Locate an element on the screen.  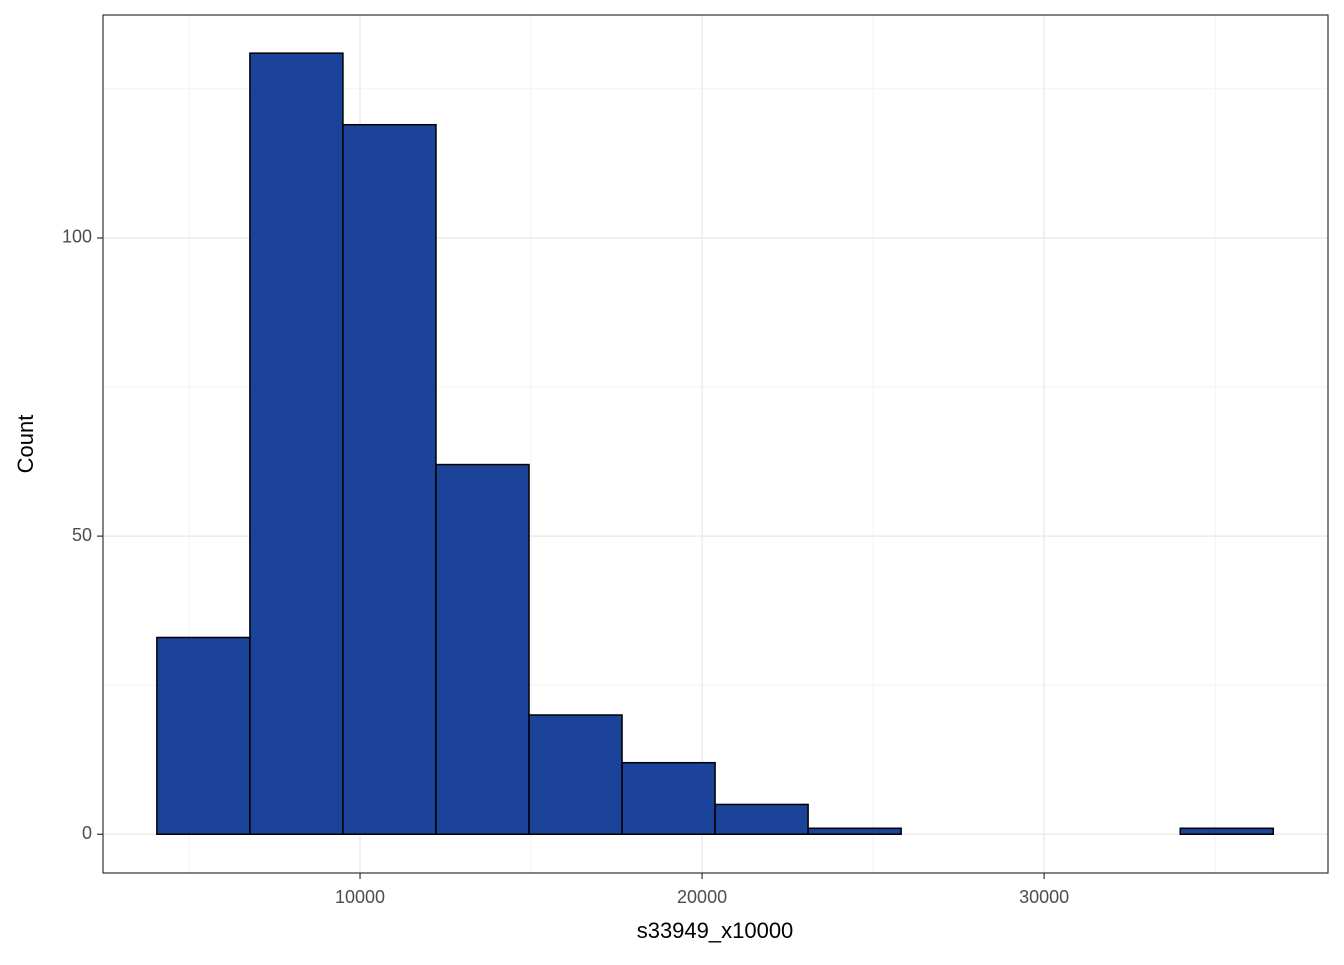
x-tick-label: 30000 is located at coordinates (1044, 897).